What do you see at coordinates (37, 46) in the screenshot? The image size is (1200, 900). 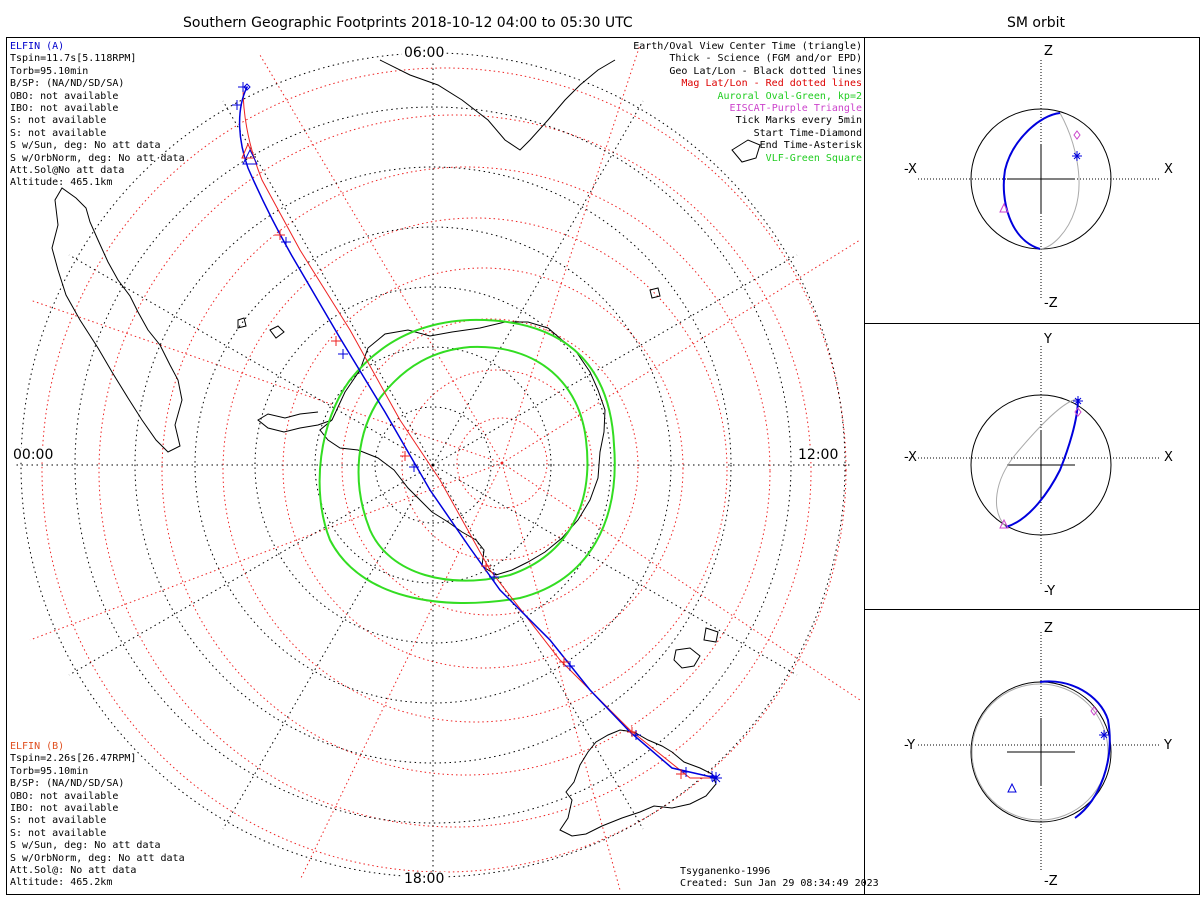 I see `elfin-a-name: ELFIN (A)` at bounding box center [37, 46].